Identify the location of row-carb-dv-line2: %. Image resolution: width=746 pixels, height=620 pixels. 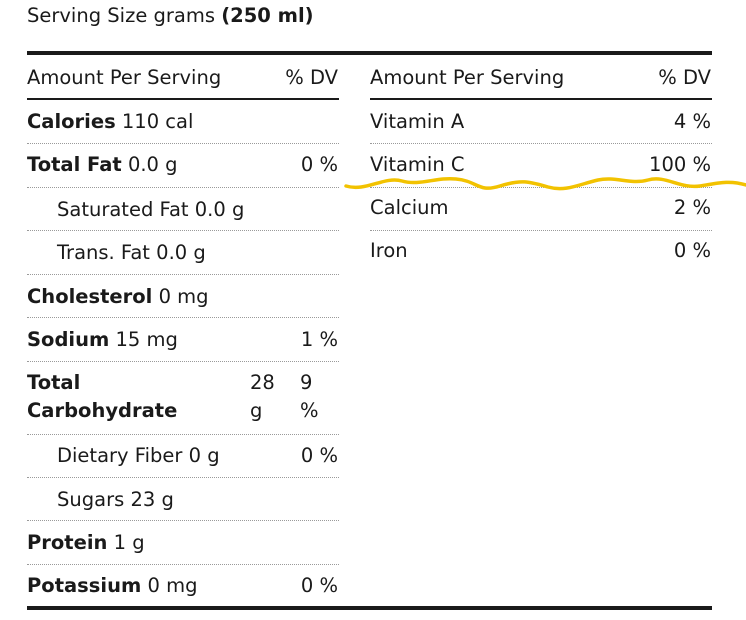
(309, 410).